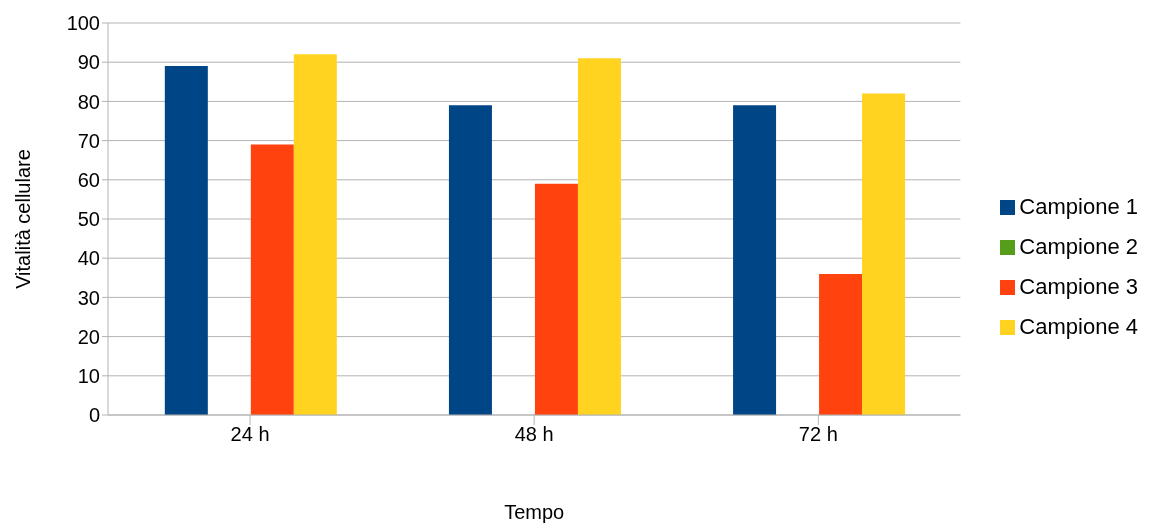 This screenshot has height=525, width=1158. I want to click on y-tick-label: 100, so click(83, 23).